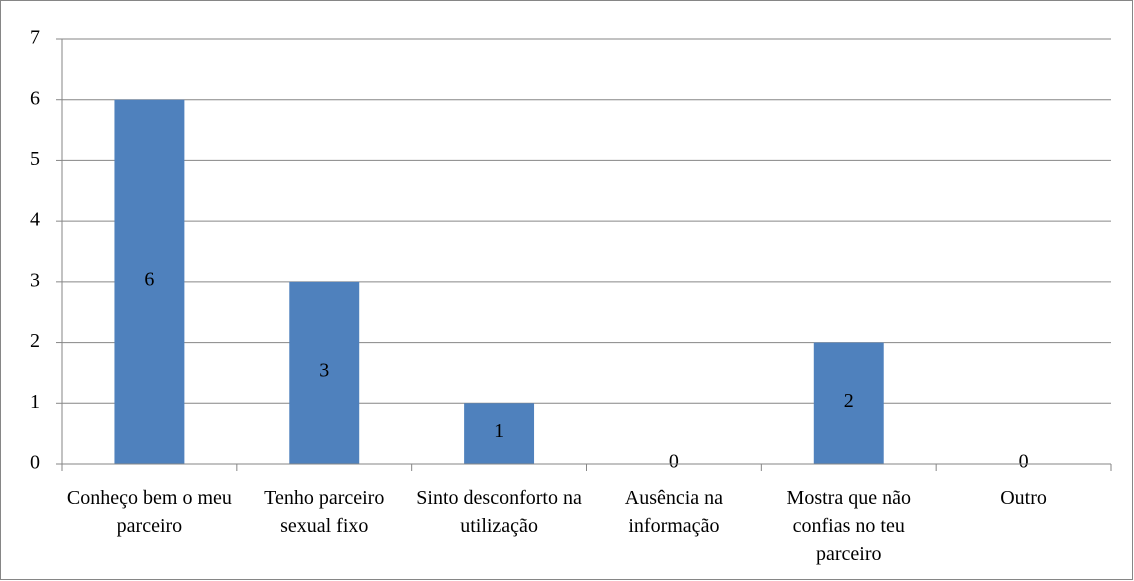 The image size is (1134, 581). What do you see at coordinates (1023, 498) in the screenshot?
I see `x-tick-label: Outro` at bounding box center [1023, 498].